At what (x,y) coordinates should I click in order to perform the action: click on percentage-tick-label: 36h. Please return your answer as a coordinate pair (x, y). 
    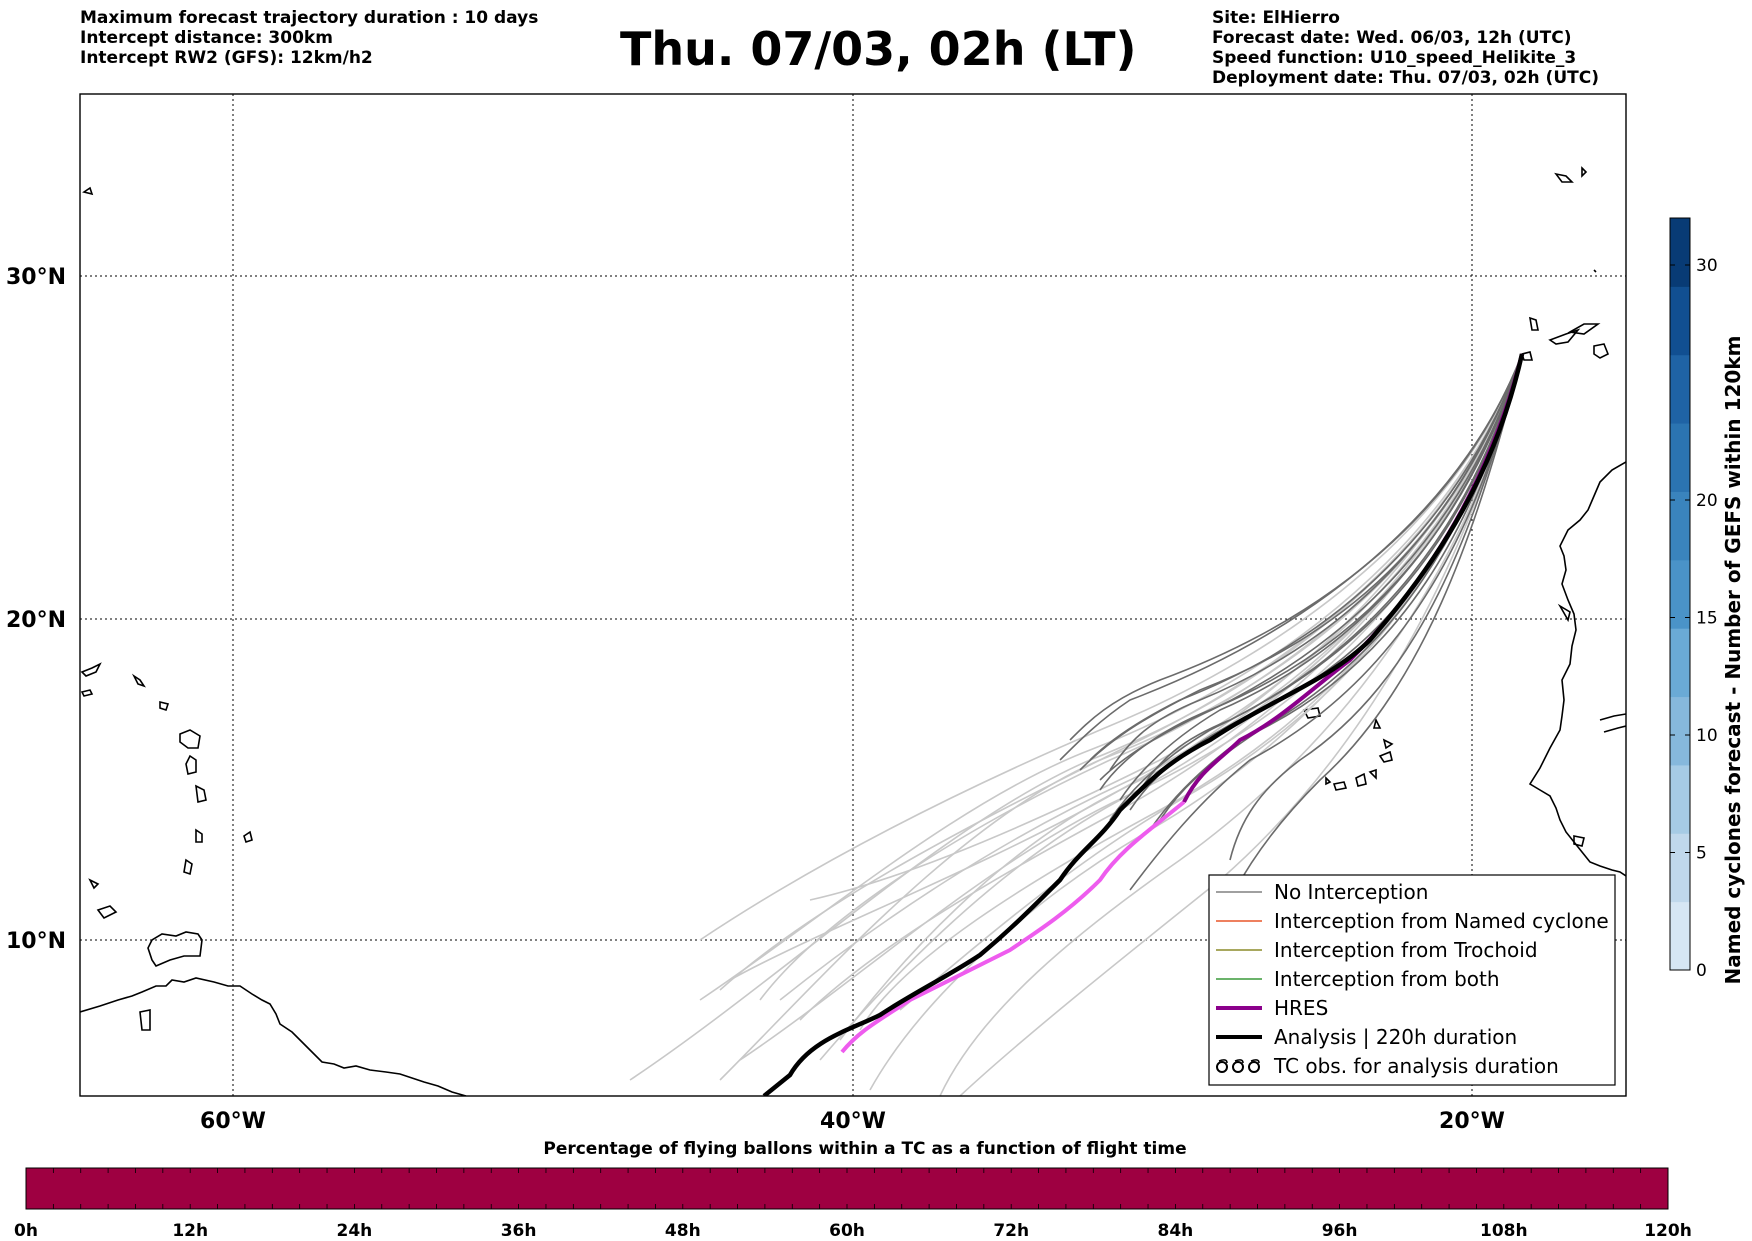
    Looking at the image, I should click on (519, 1231).